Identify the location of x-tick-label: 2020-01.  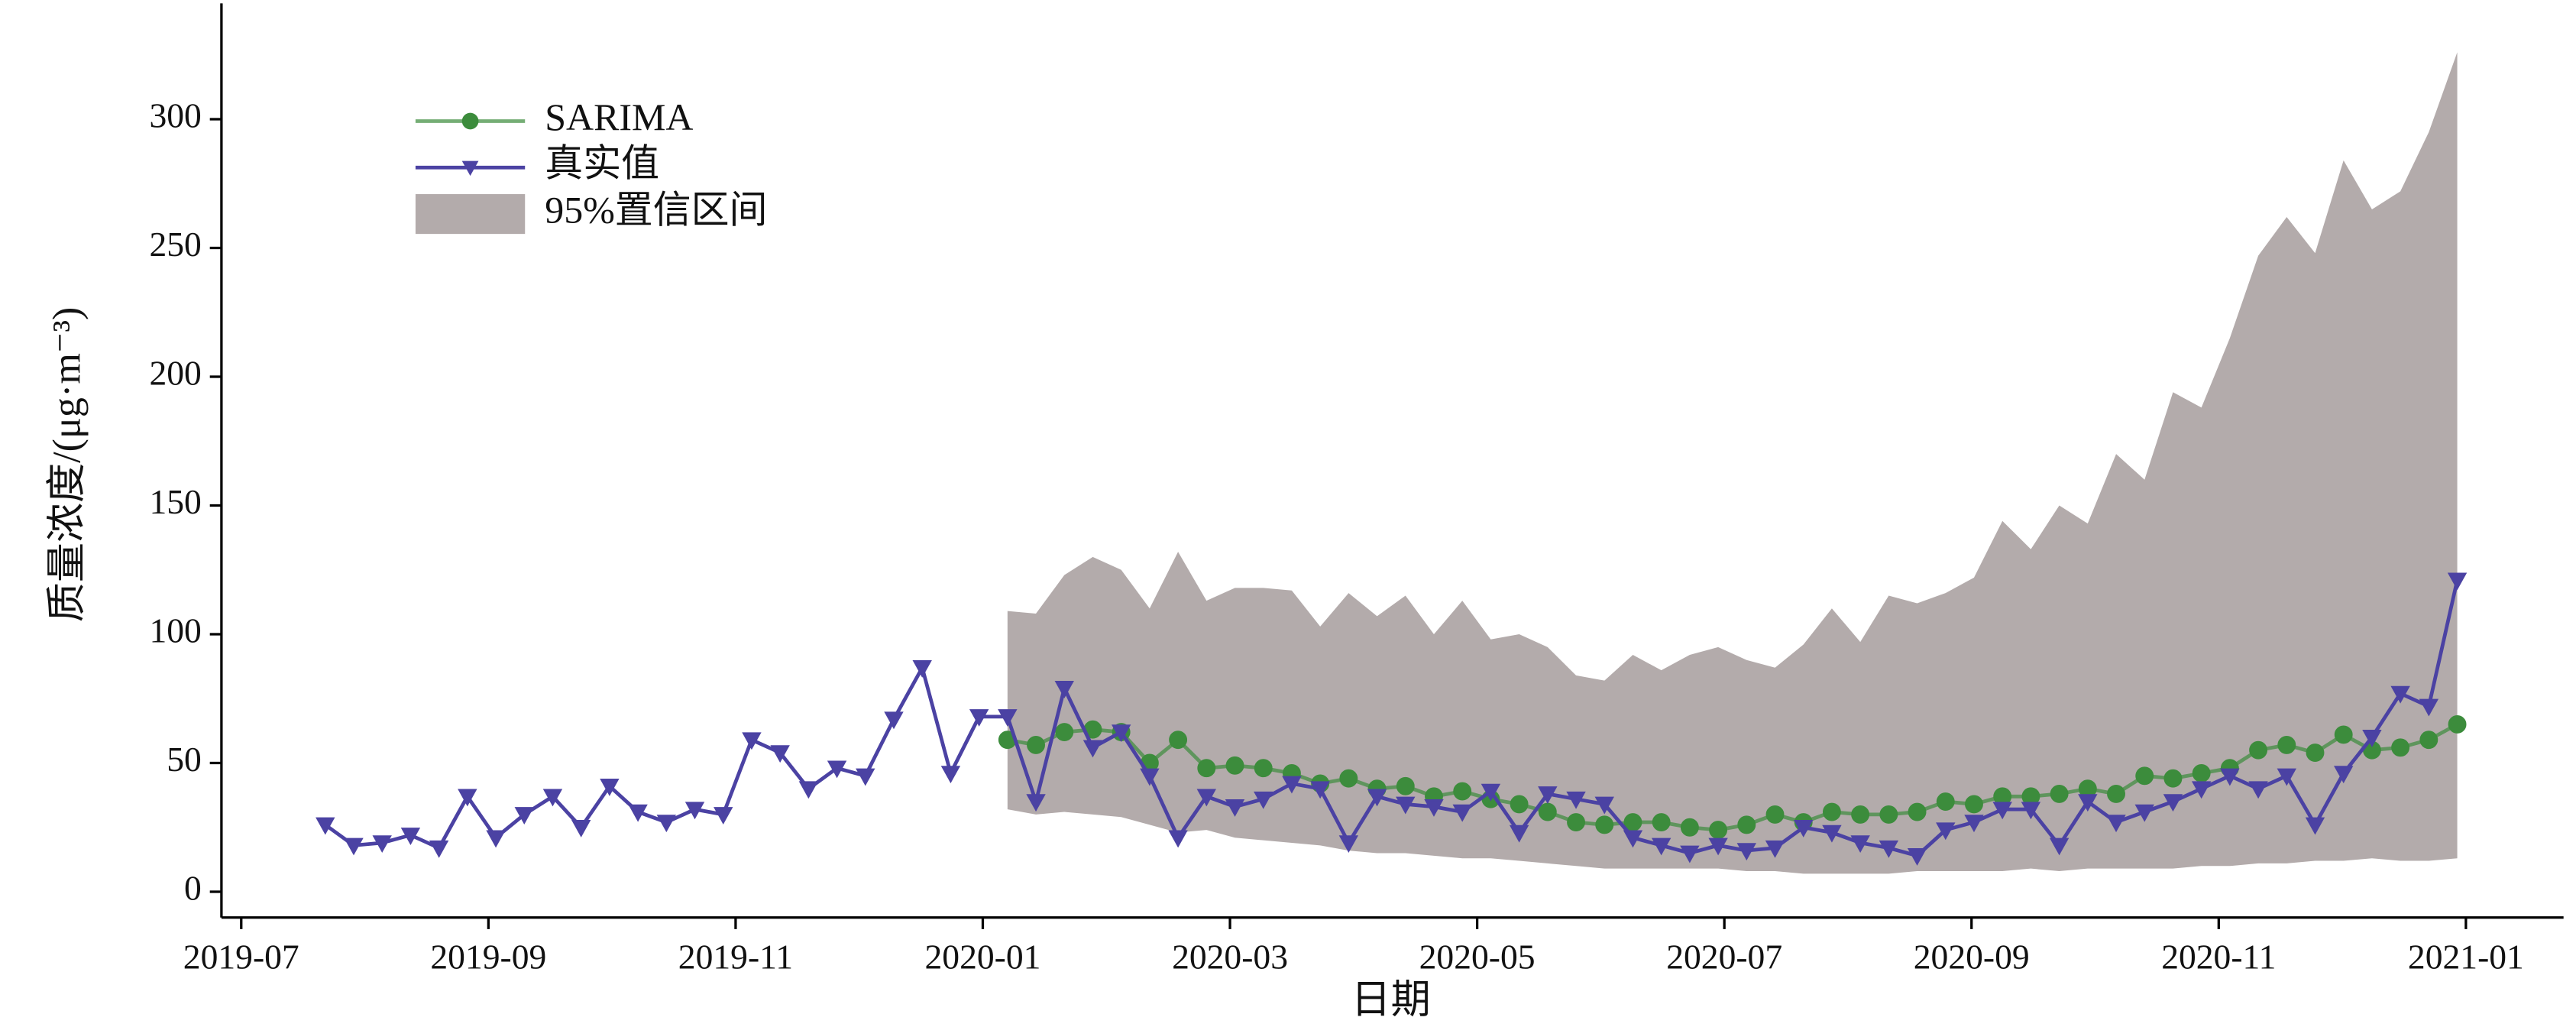
(983, 957).